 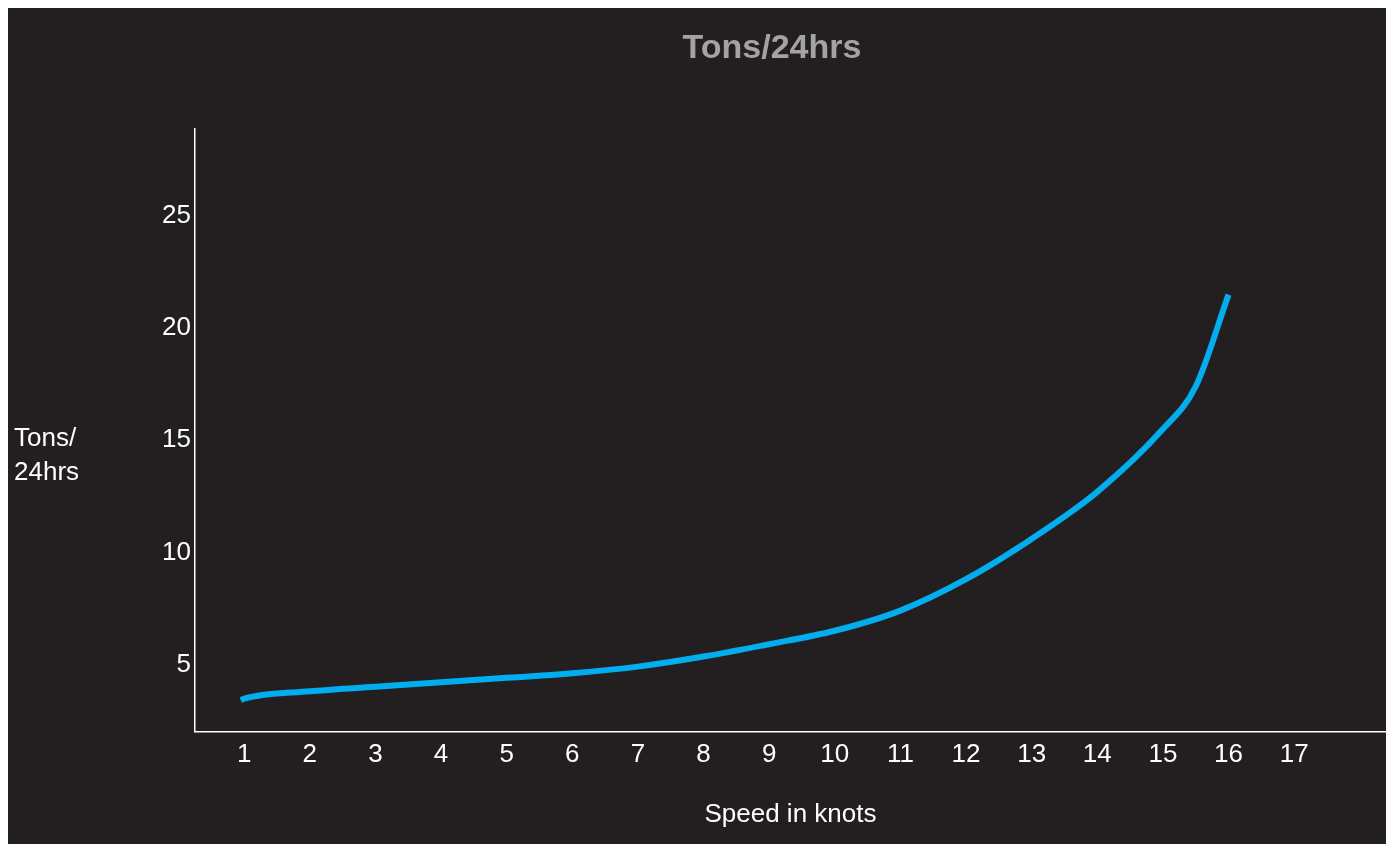 I want to click on y-tick-label: 5, so click(x=183, y=662).